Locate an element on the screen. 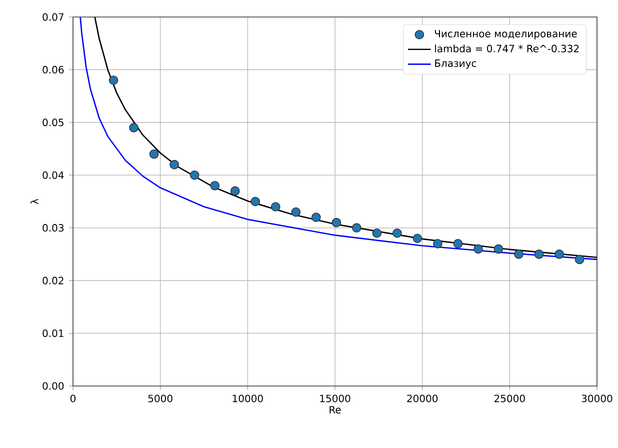  y-tick-label: 0.00 is located at coordinates (53, 386).